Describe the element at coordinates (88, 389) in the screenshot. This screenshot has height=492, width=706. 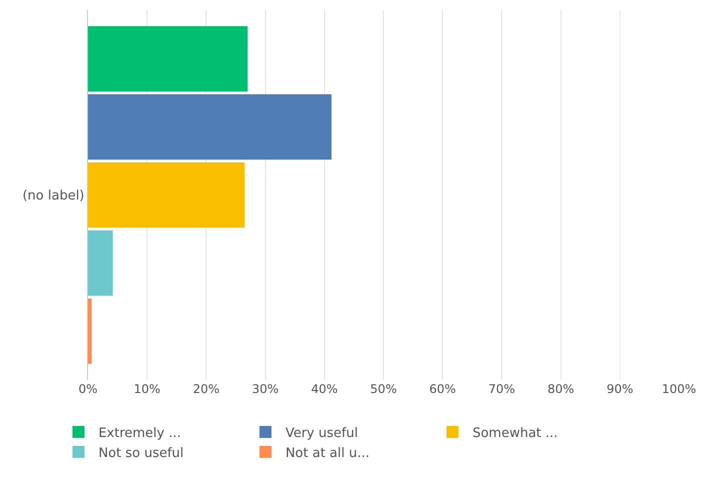
I see `x-tick-label: 0%` at that location.